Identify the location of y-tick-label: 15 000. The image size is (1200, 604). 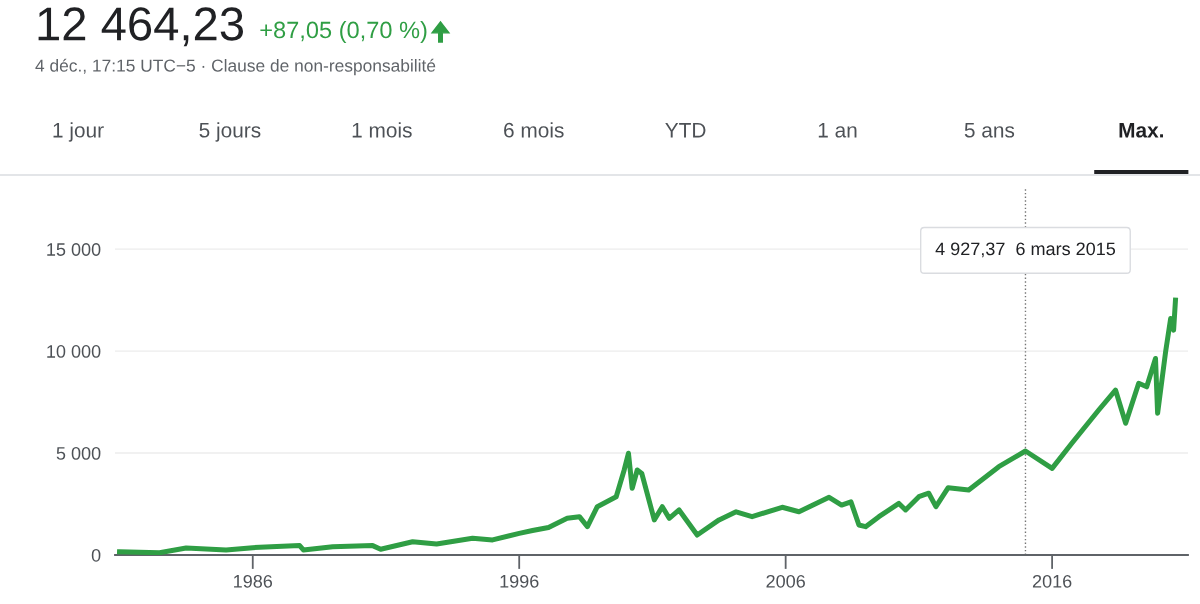
(74, 249).